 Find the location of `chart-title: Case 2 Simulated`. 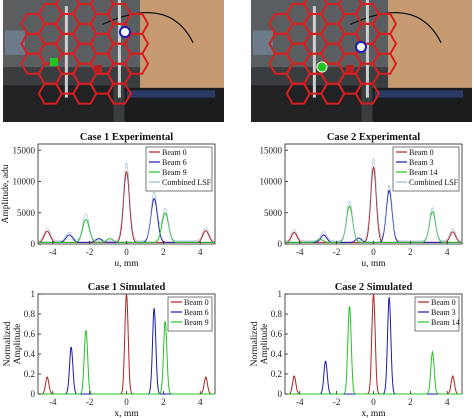

chart-title: Case 2 Simulated is located at coordinates (374, 287).